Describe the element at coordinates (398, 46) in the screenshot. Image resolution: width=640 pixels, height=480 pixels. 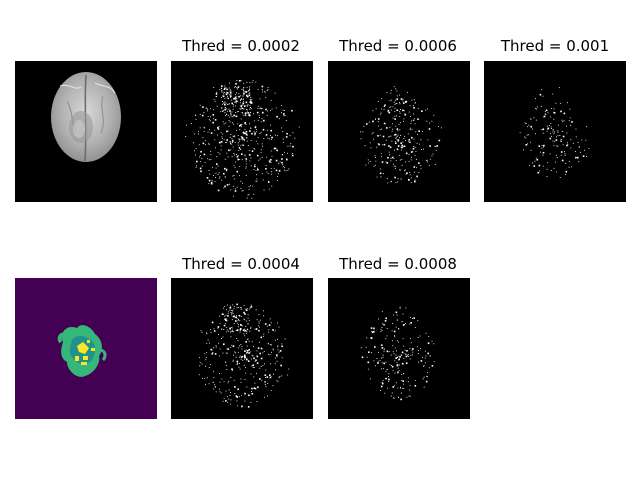
I see `title-thred-0006: Thred = 0.0006` at that location.